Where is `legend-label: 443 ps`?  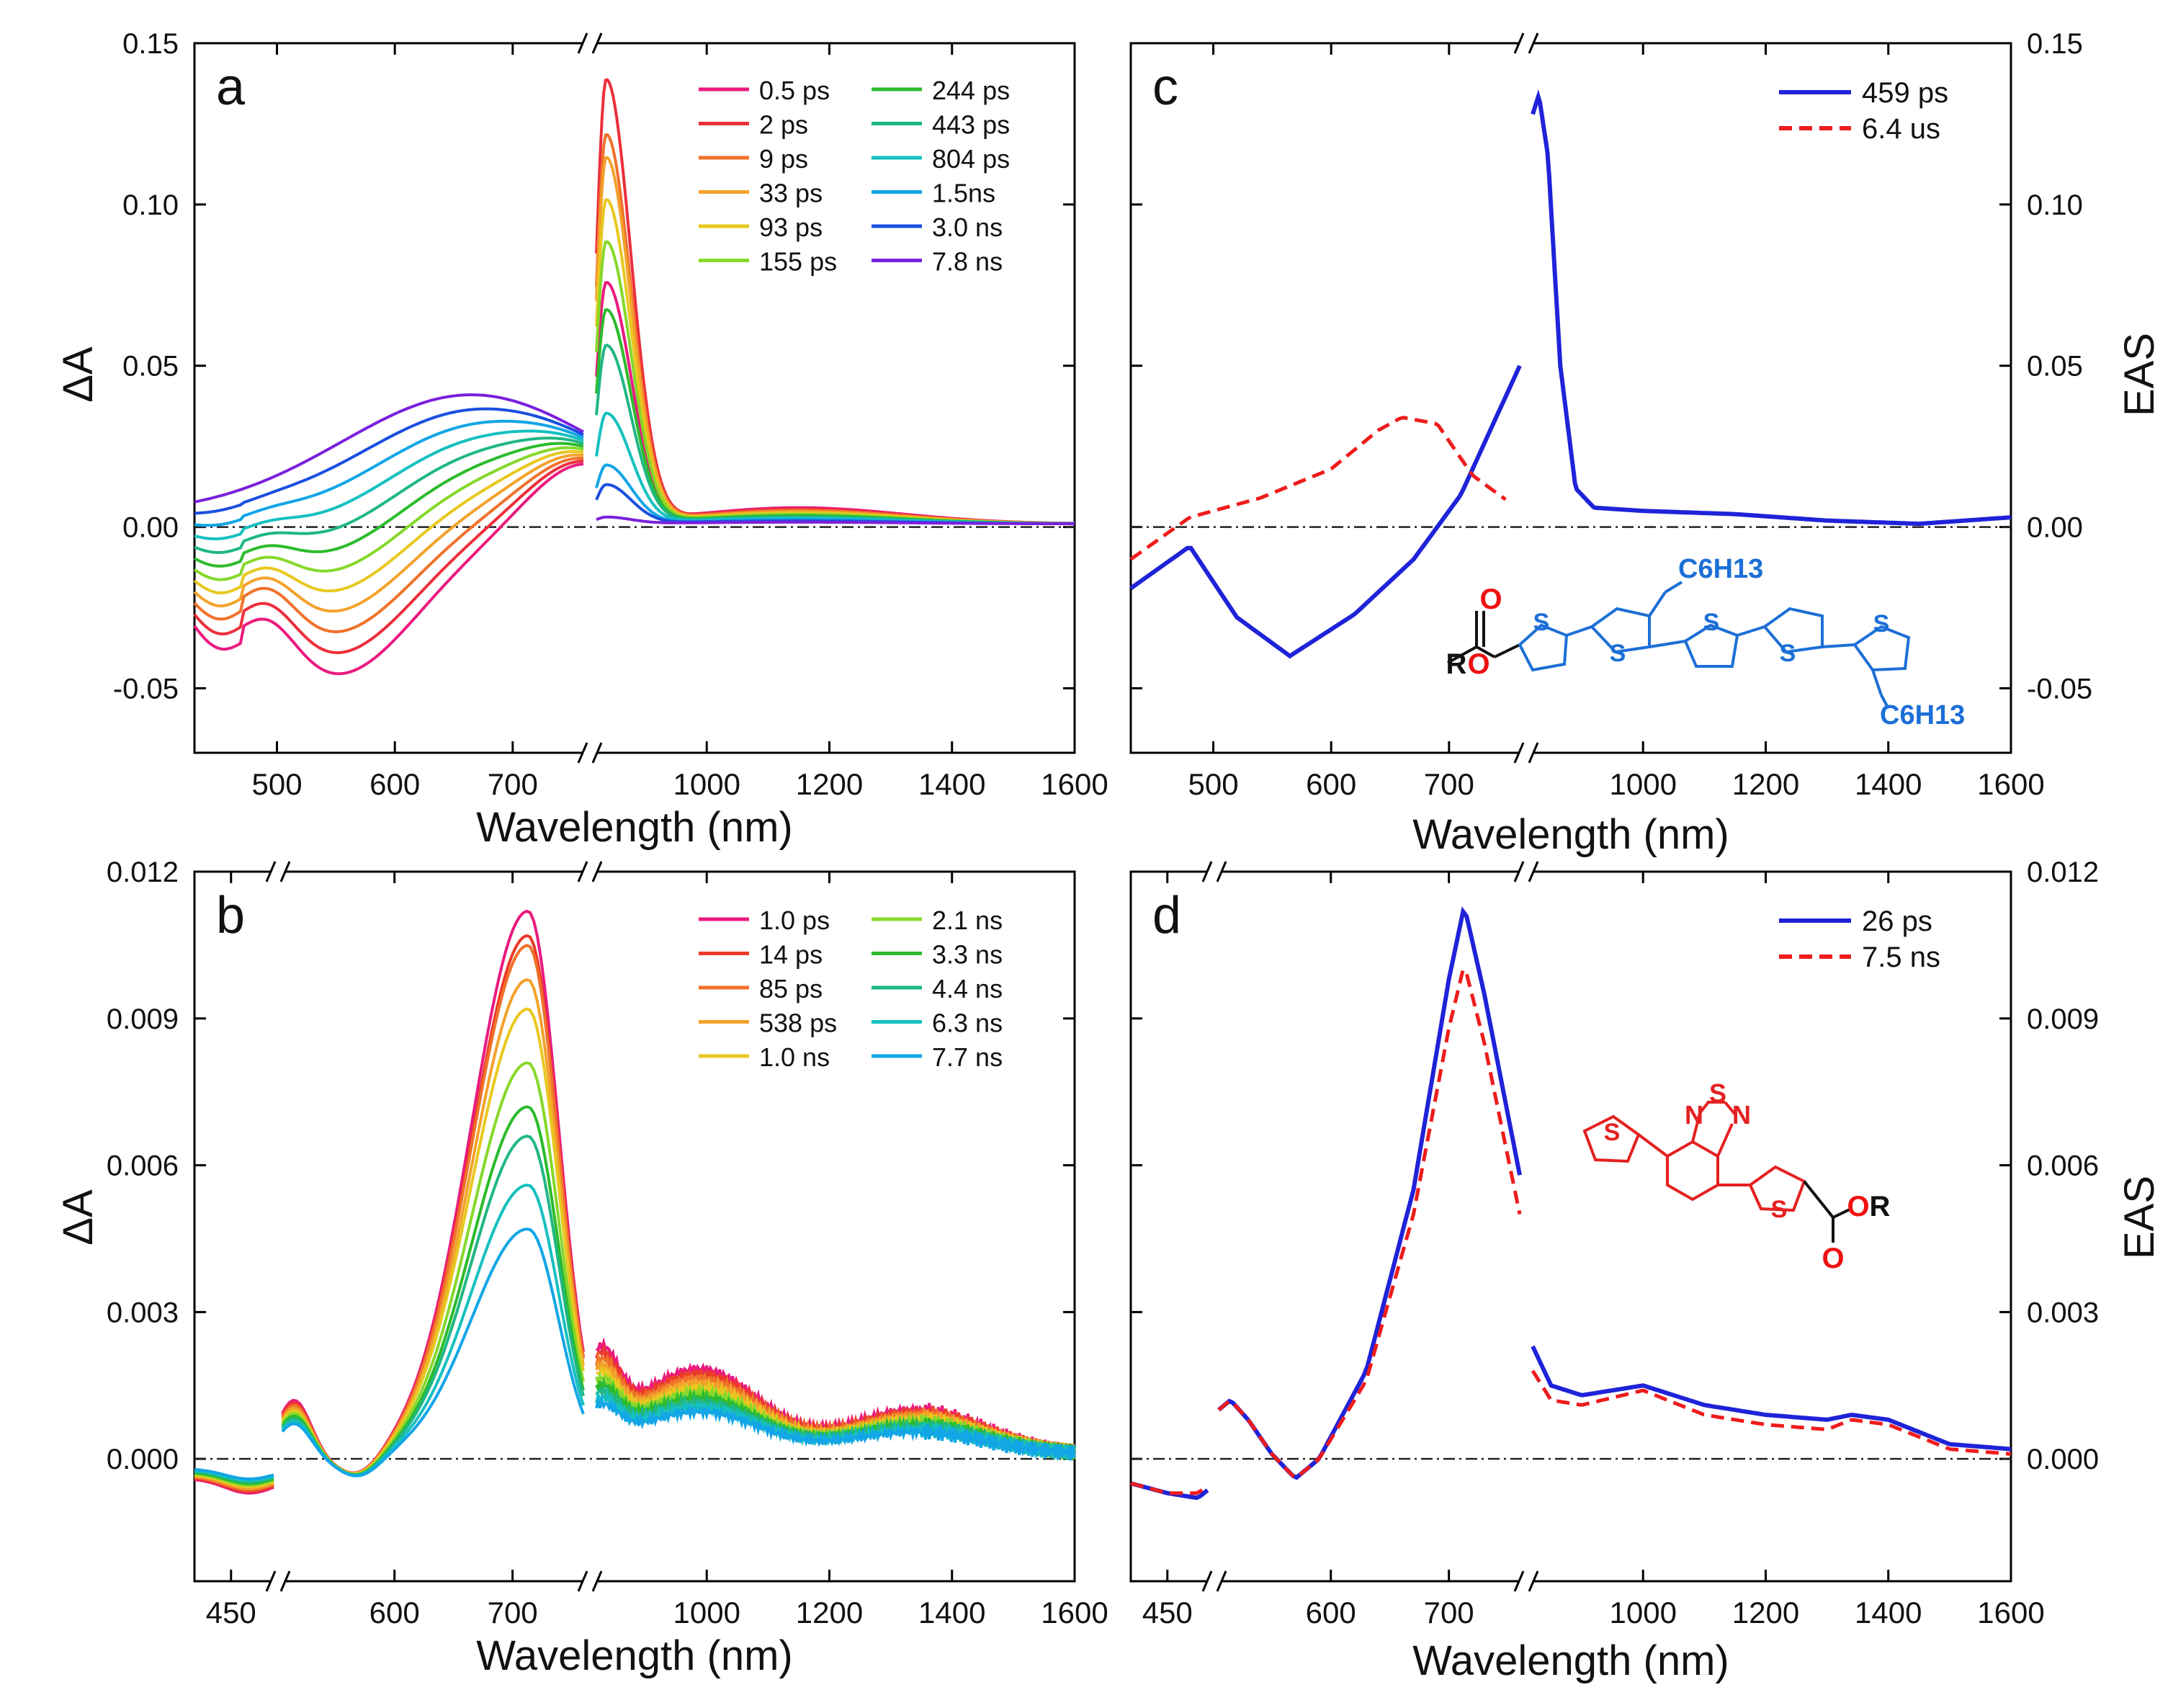
legend-label: 443 ps is located at coordinates (971, 125).